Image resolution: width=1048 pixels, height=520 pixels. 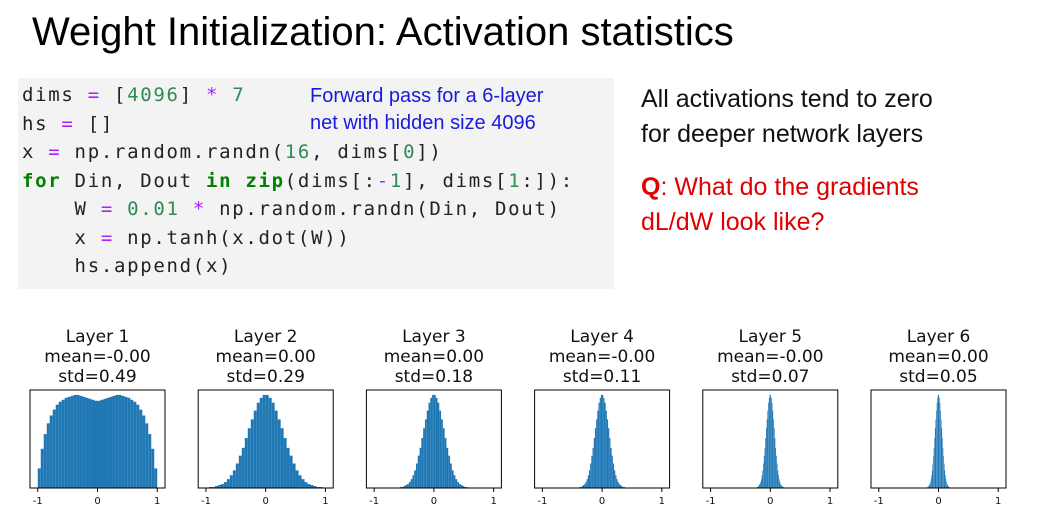 What do you see at coordinates (97, 357) in the screenshot?
I see `chart-subtitle: mean=-0.00` at bounding box center [97, 357].